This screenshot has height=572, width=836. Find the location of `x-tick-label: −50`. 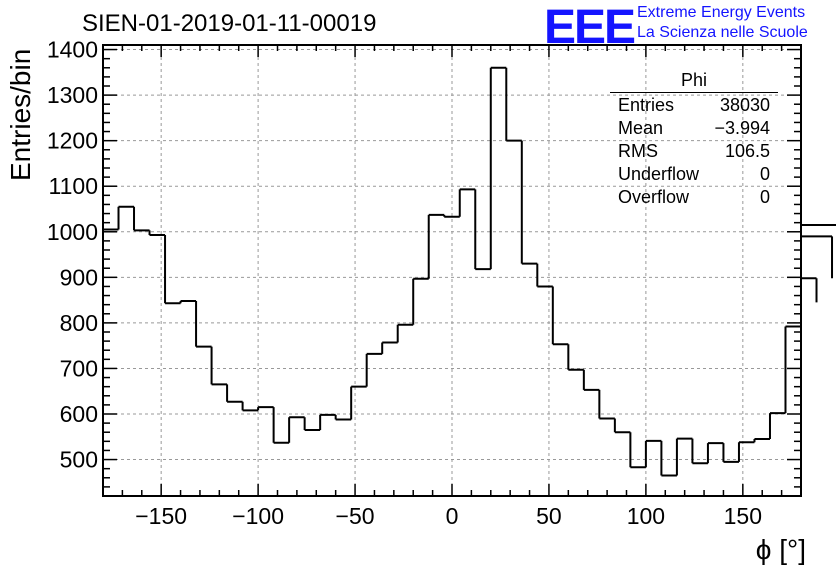

x-tick-label: −50 is located at coordinates (355, 516).